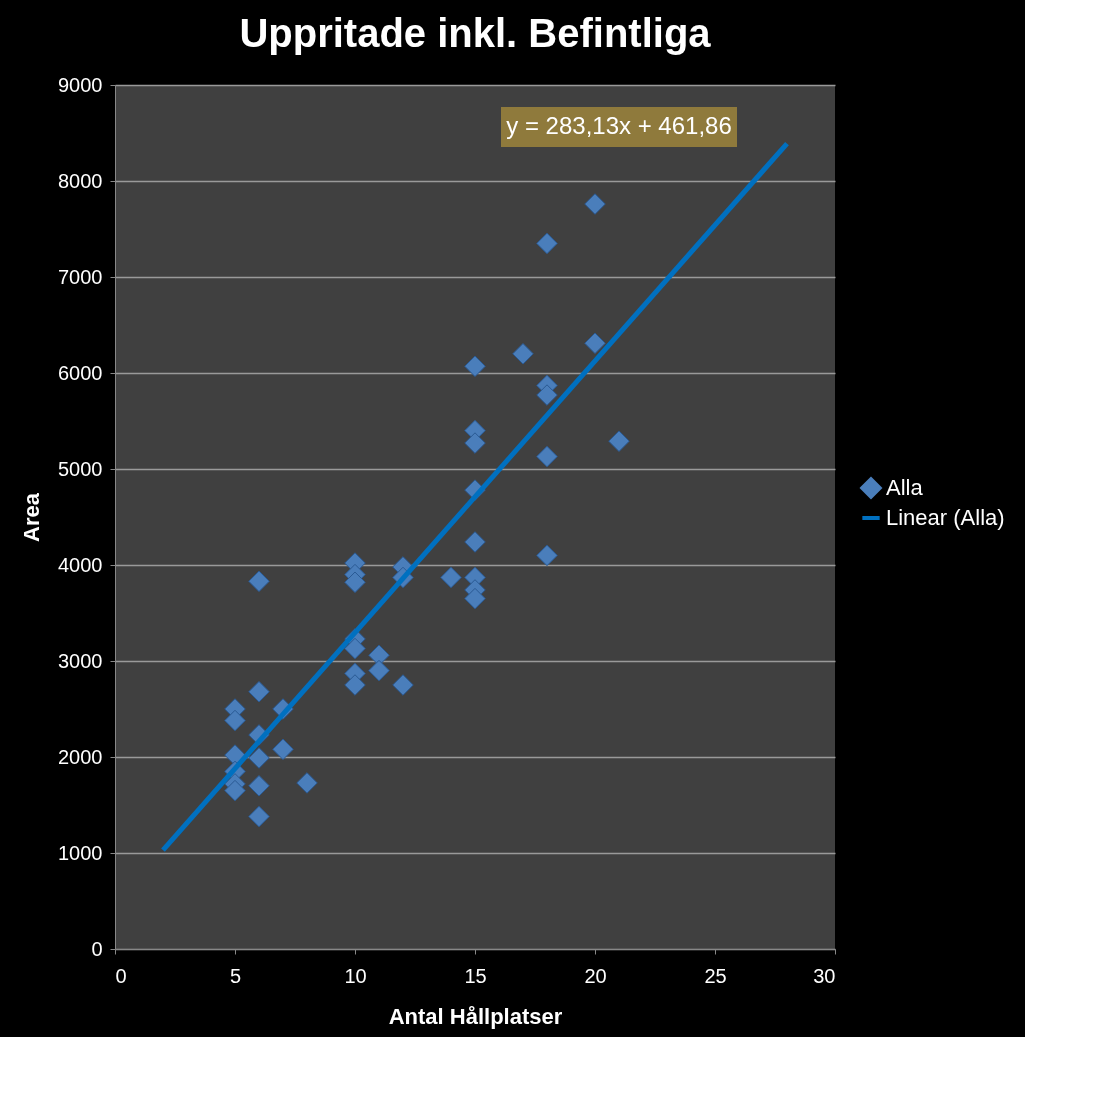 The image size is (1109, 1095). What do you see at coordinates (905, 487) in the screenshot?
I see `legend-label: Alla` at bounding box center [905, 487].